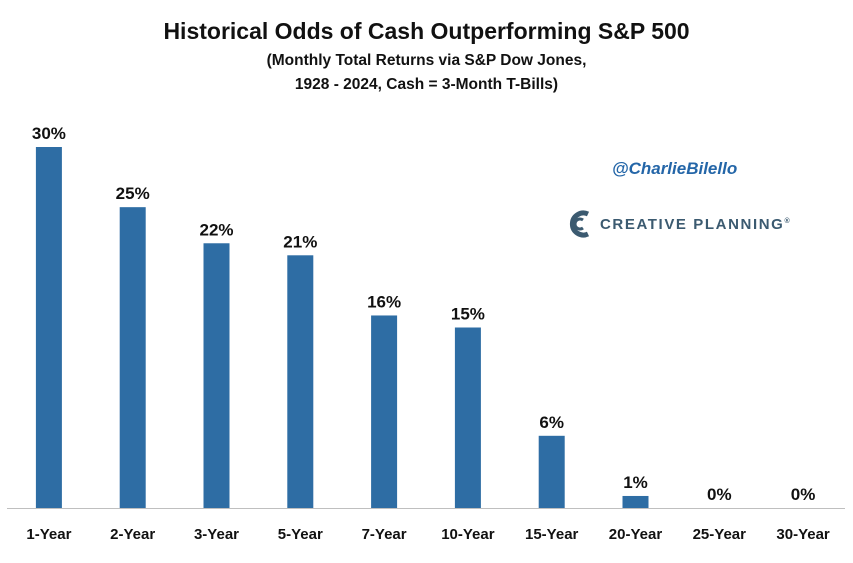 The image size is (853, 563). What do you see at coordinates (300, 534) in the screenshot?
I see `x-tick-5-year: 5-Year` at bounding box center [300, 534].